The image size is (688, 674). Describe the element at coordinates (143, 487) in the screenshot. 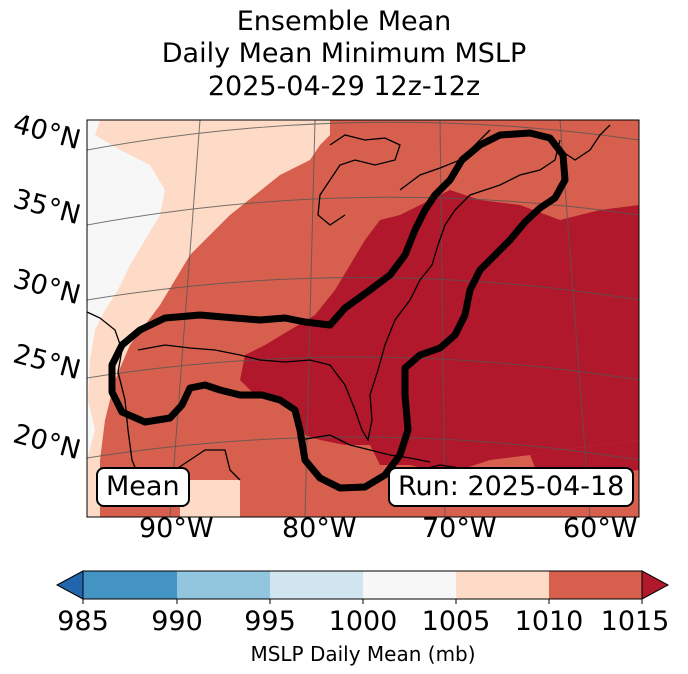

I see `mean-label-box: Mean` at that location.